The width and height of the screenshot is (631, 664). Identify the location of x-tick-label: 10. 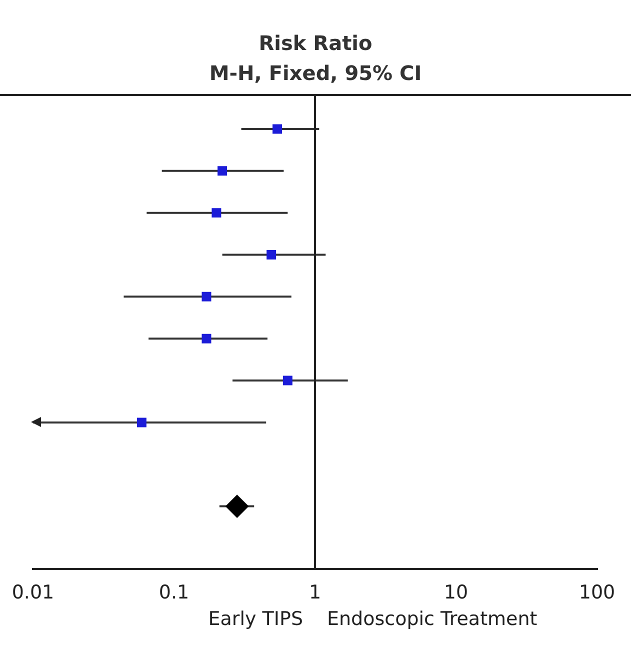
(456, 593).